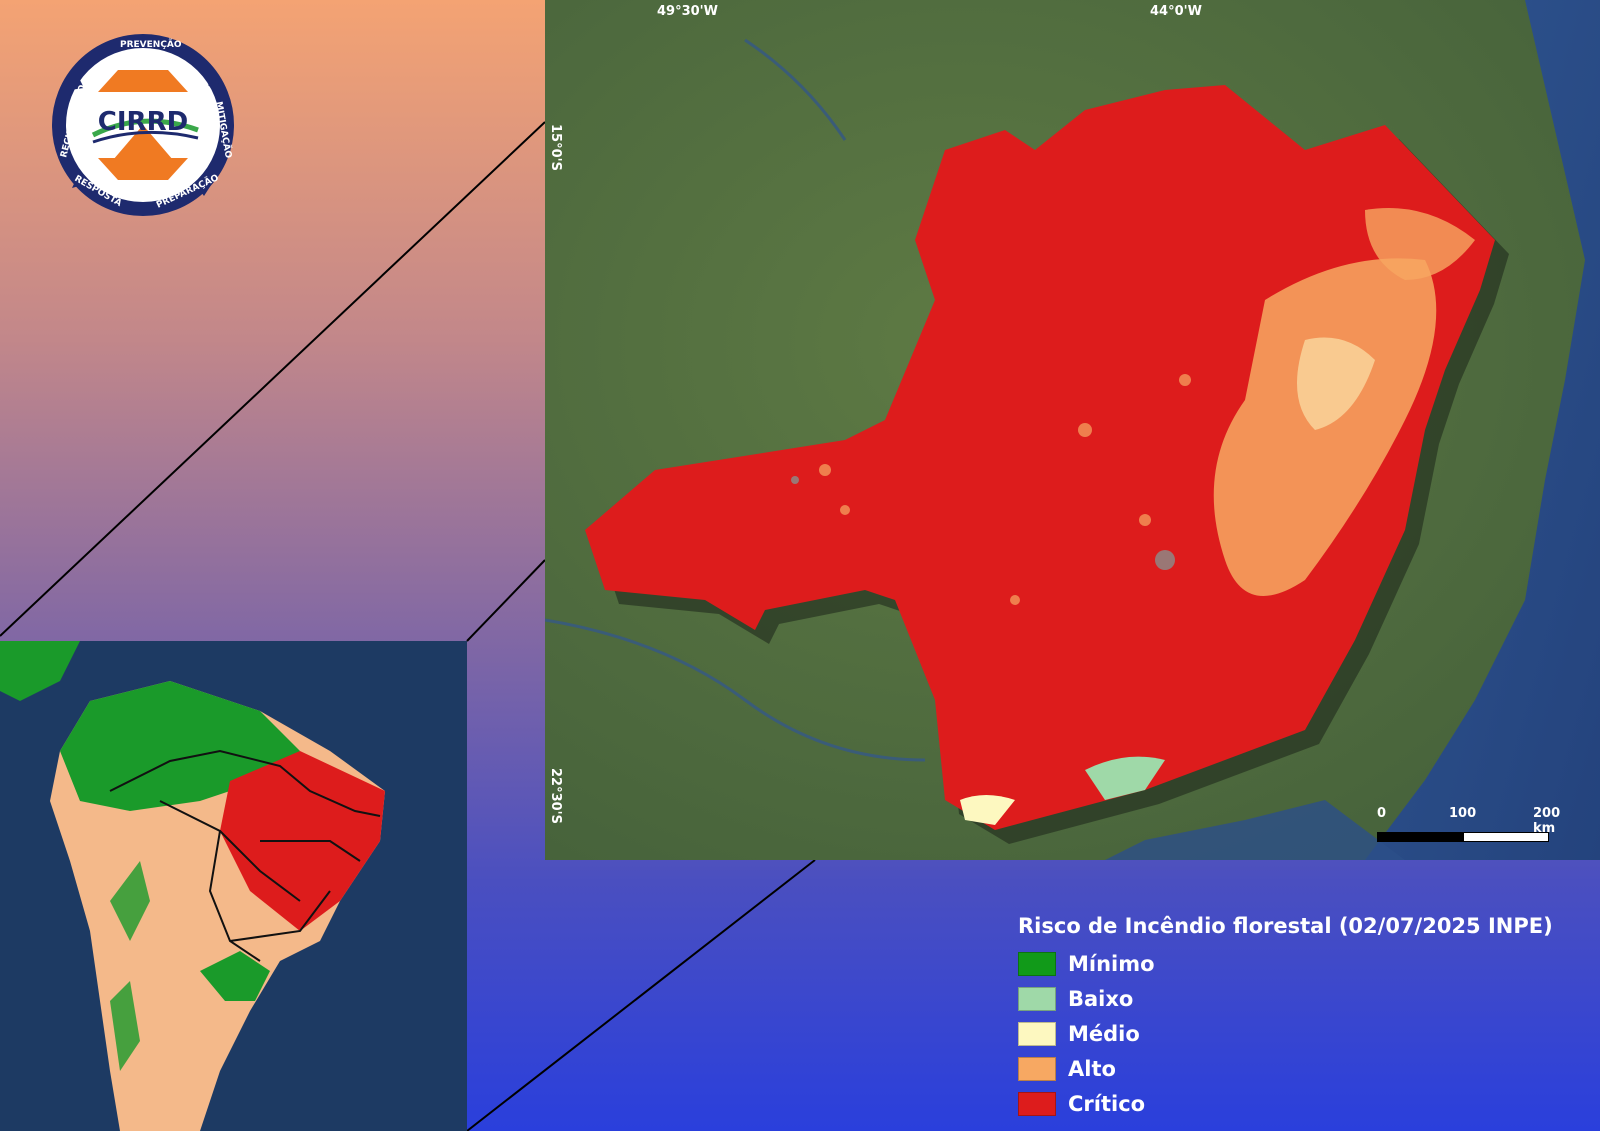 The image size is (1600, 1131). What do you see at coordinates (1382, 813) in the screenshot?
I see `scale-label-0: 0` at bounding box center [1382, 813].